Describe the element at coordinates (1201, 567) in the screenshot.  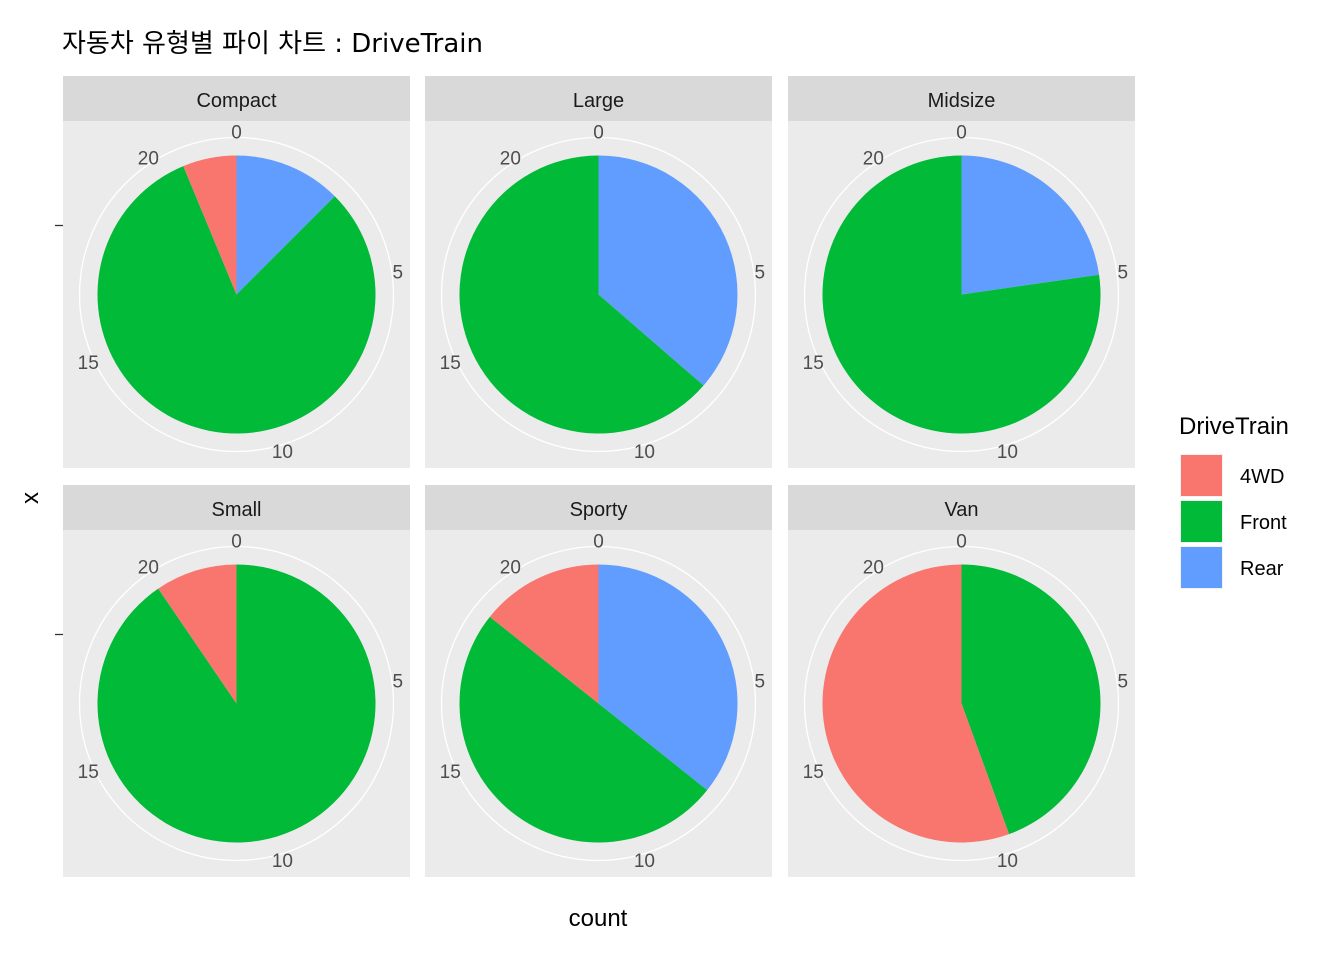
I see `legend-swatch-rear` at that location.